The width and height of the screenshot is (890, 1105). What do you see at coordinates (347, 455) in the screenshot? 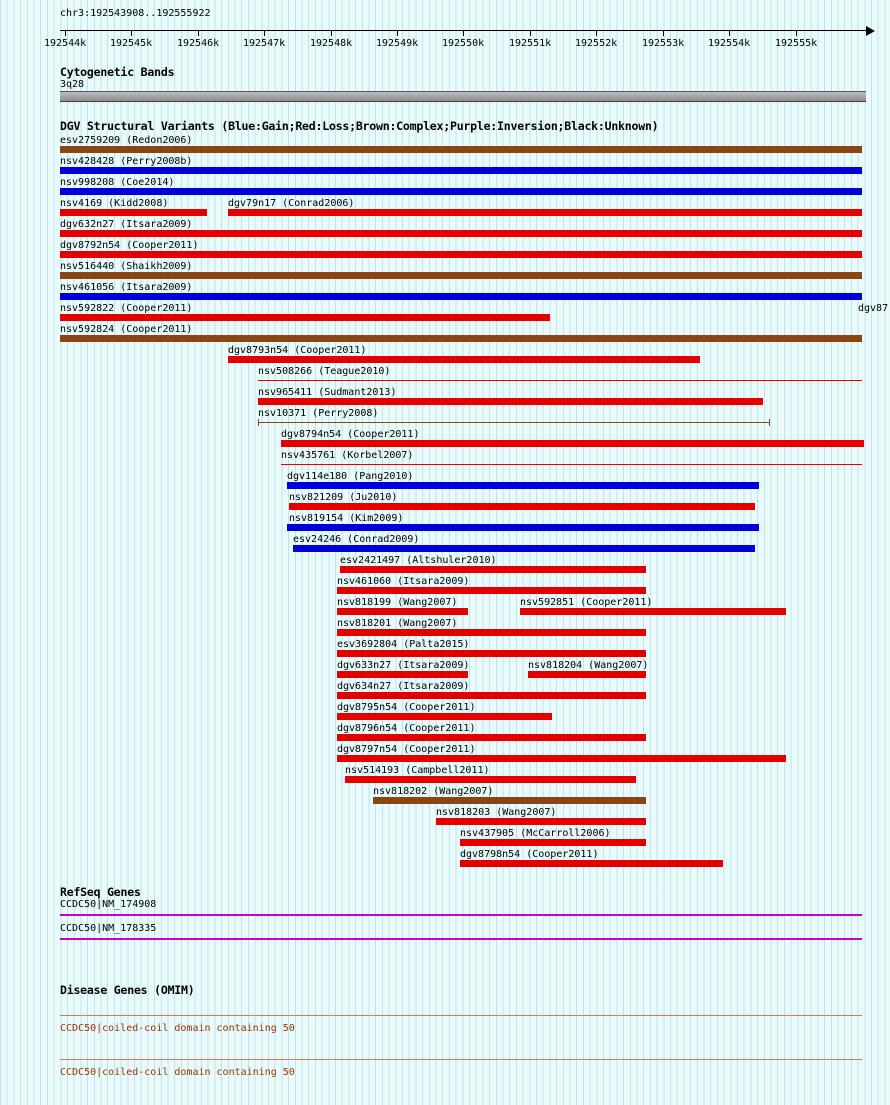
I see `variant-label: nsv435761 (Korbel2007)` at bounding box center [347, 455].